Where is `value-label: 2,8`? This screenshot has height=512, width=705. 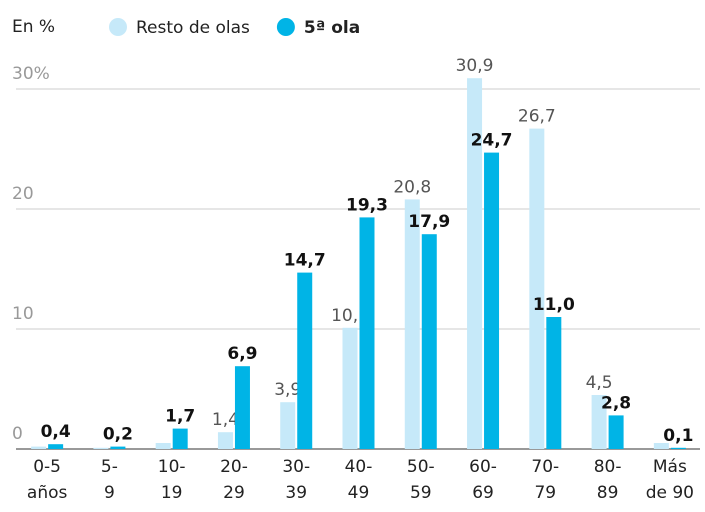 value-label: 2,8 is located at coordinates (616, 403).